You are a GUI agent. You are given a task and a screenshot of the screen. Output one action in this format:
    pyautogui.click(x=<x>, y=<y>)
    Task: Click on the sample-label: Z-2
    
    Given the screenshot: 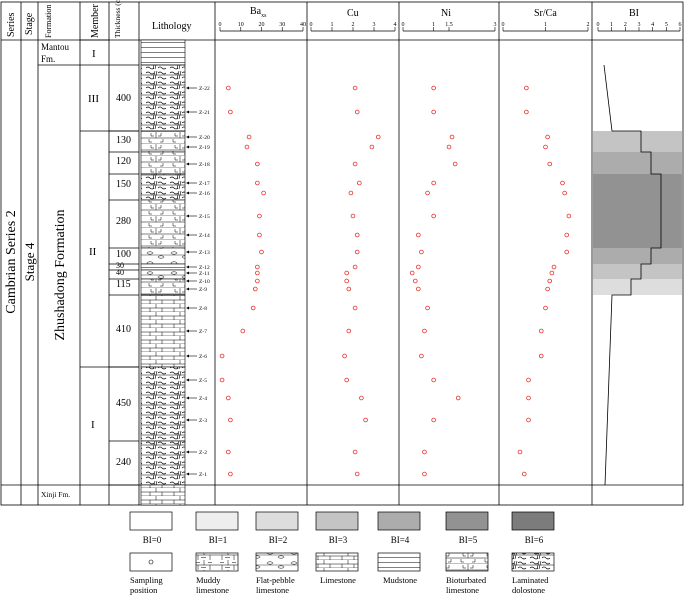 What is the action you would take?
    pyautogui.click(x=203, y=453)
    